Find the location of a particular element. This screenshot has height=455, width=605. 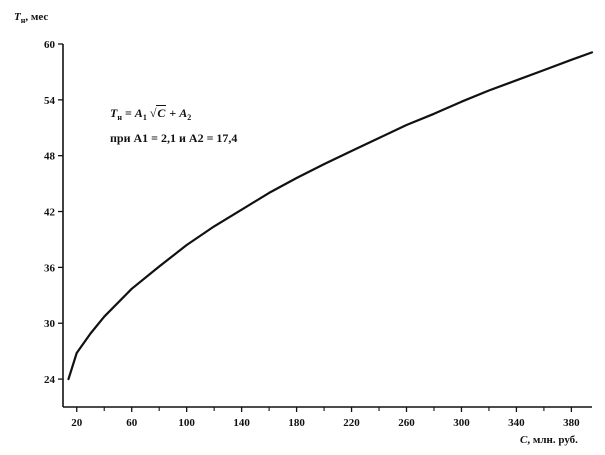

x-tick-label: 20 is located at coordinates (77, 423).